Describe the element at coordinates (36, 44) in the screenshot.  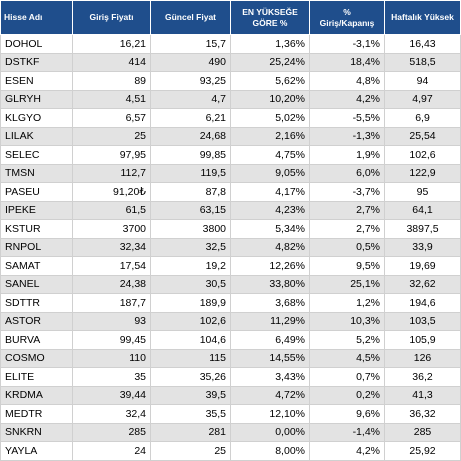
I see `cell-stock-name: DOHOL` at that location.